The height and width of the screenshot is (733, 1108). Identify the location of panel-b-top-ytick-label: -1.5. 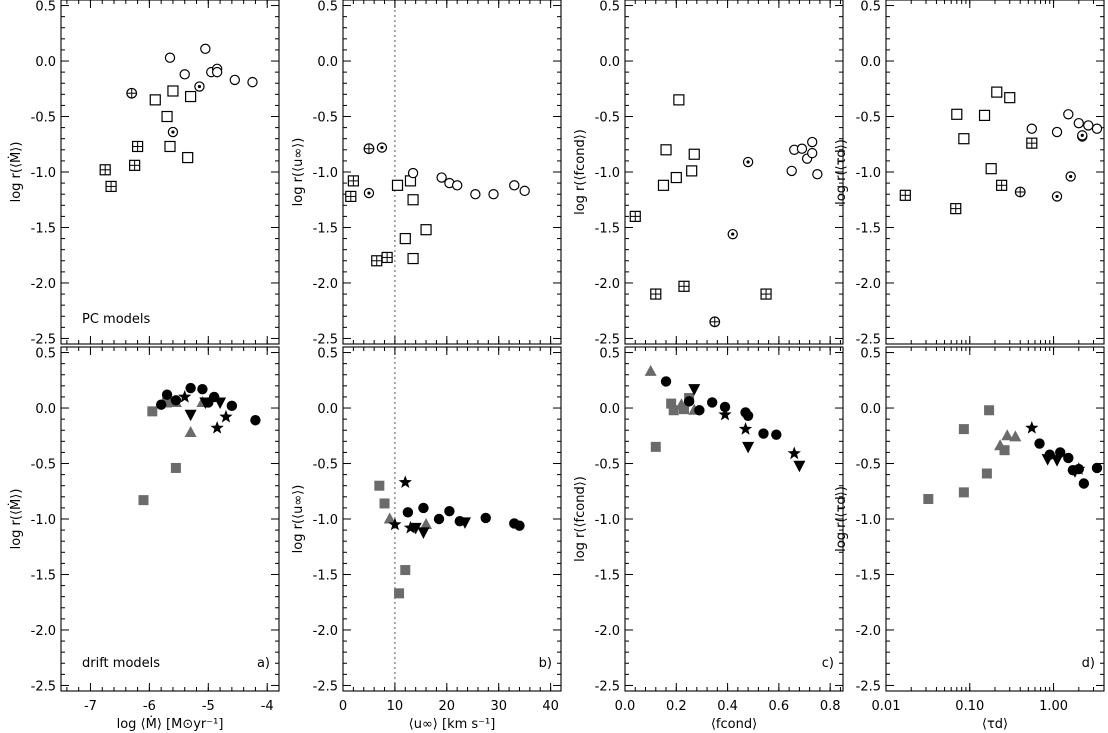
(325, 228).